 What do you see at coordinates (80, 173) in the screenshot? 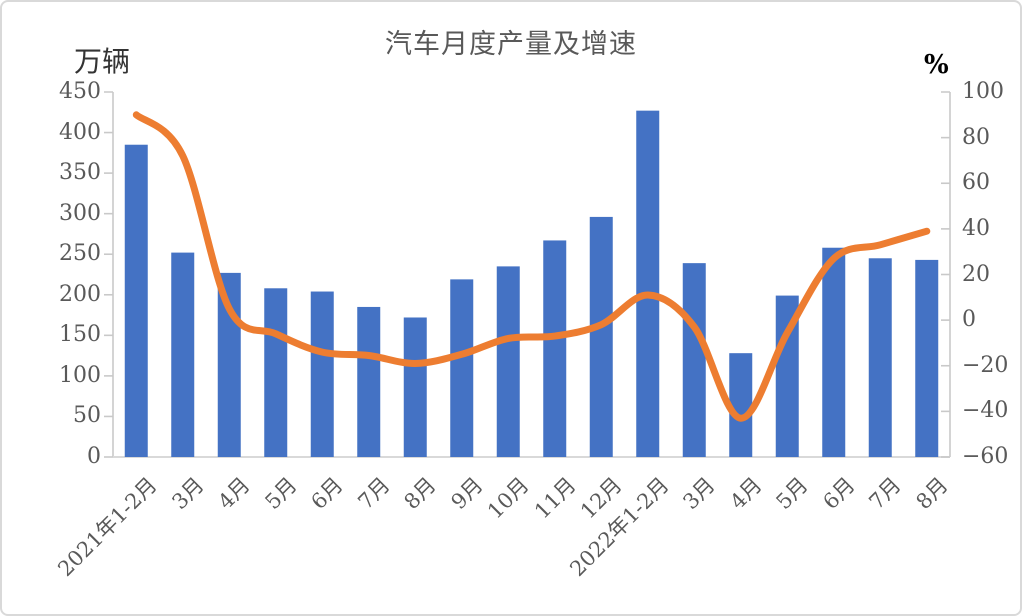
I see `left-axis-tick-label: 350` at bounding box center [80, 173].